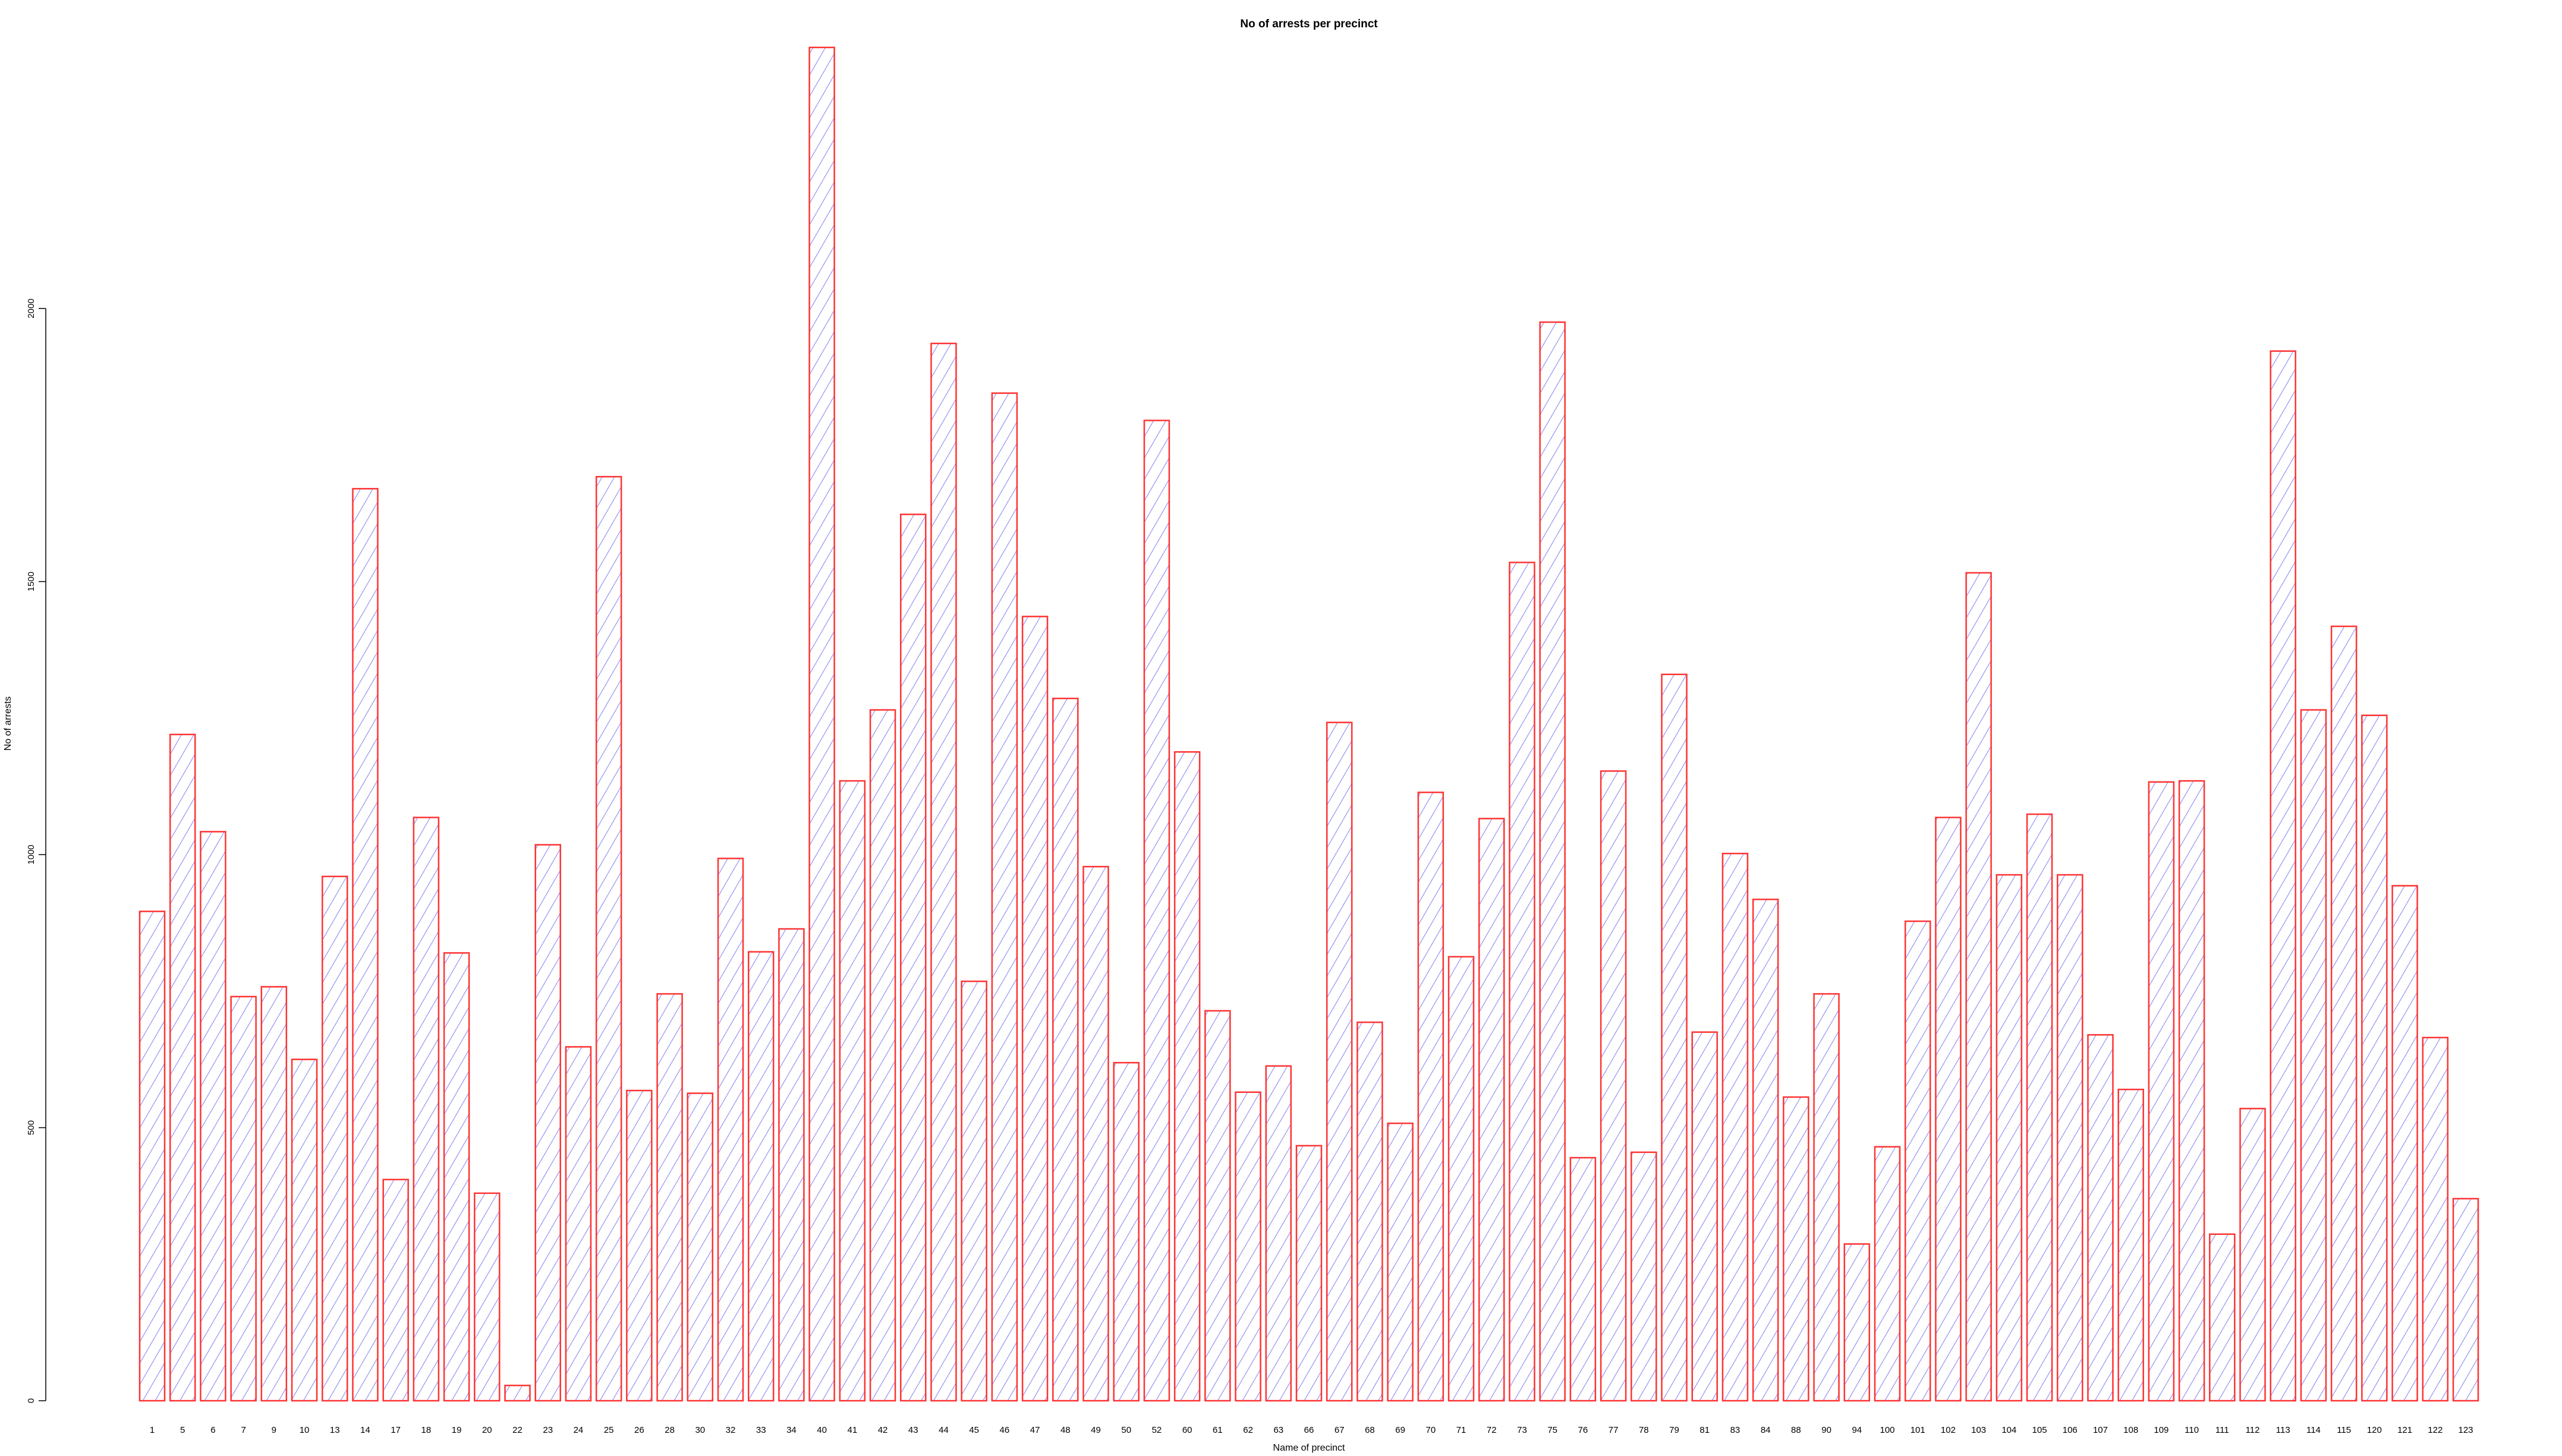 The height and width of the screenshot is (1456, 2562). What do you see at coordinates (1978, 1430) in the screenshot?
I see `x-tick-label: 103` at bounding box center [1978, 1430].